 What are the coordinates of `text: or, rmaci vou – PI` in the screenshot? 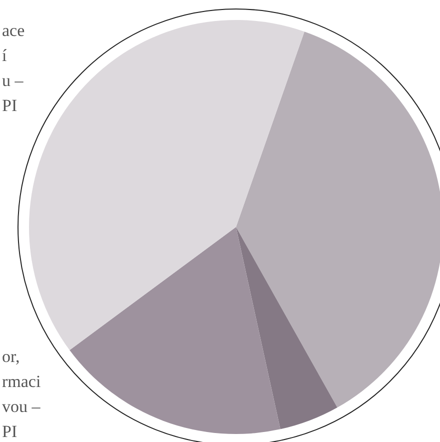 It's located at (21, 394).